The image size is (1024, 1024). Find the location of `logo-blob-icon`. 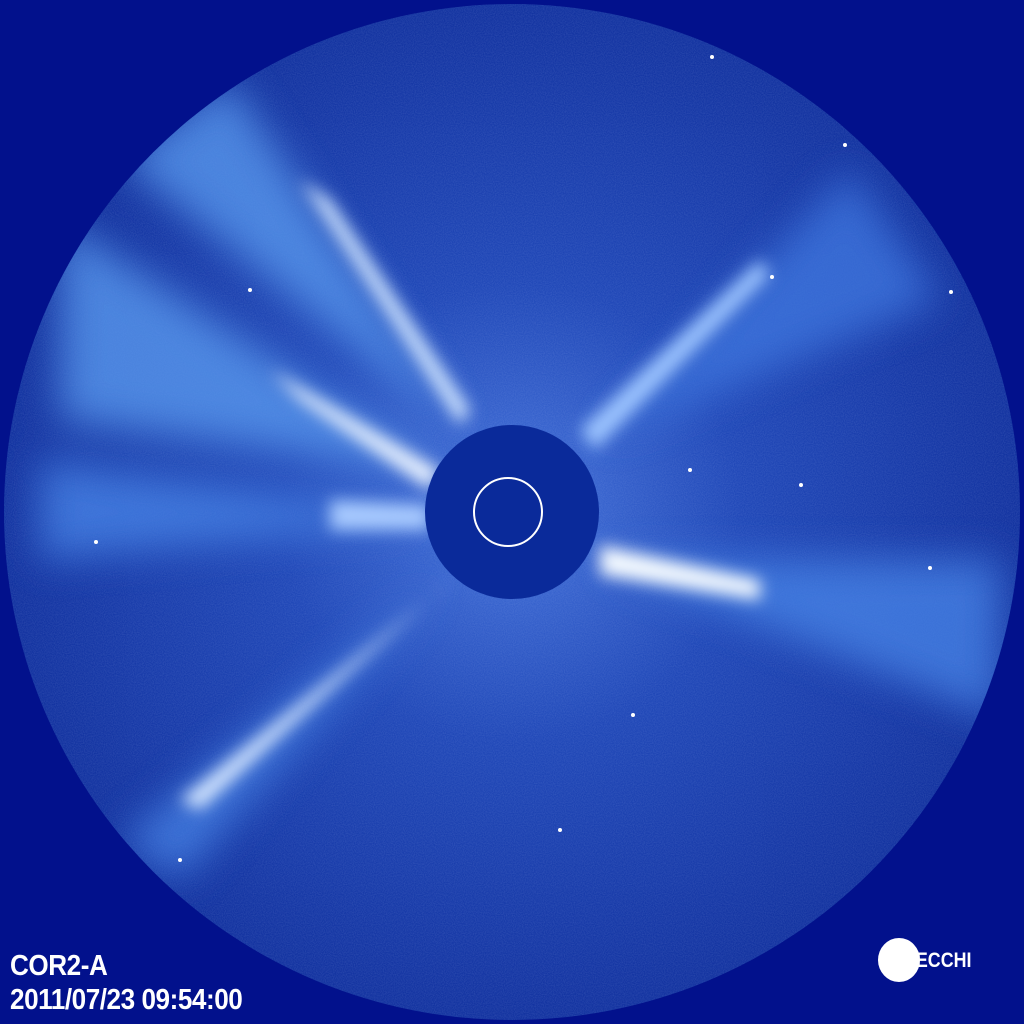

logo-blob-icon is located at coordinates (899, 960).